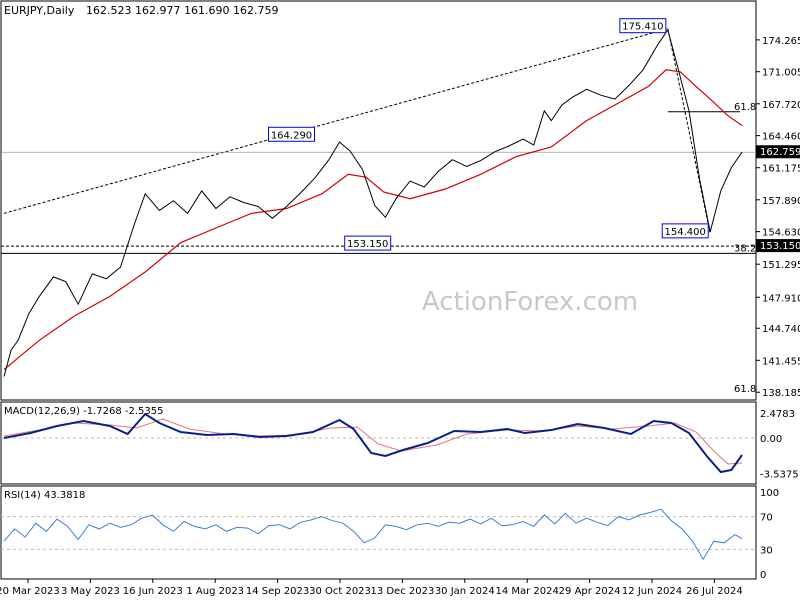  Describe the element at coordinates (781, 201) in the screenshot. I see `price-y-tick-label: 157.890` at that location.